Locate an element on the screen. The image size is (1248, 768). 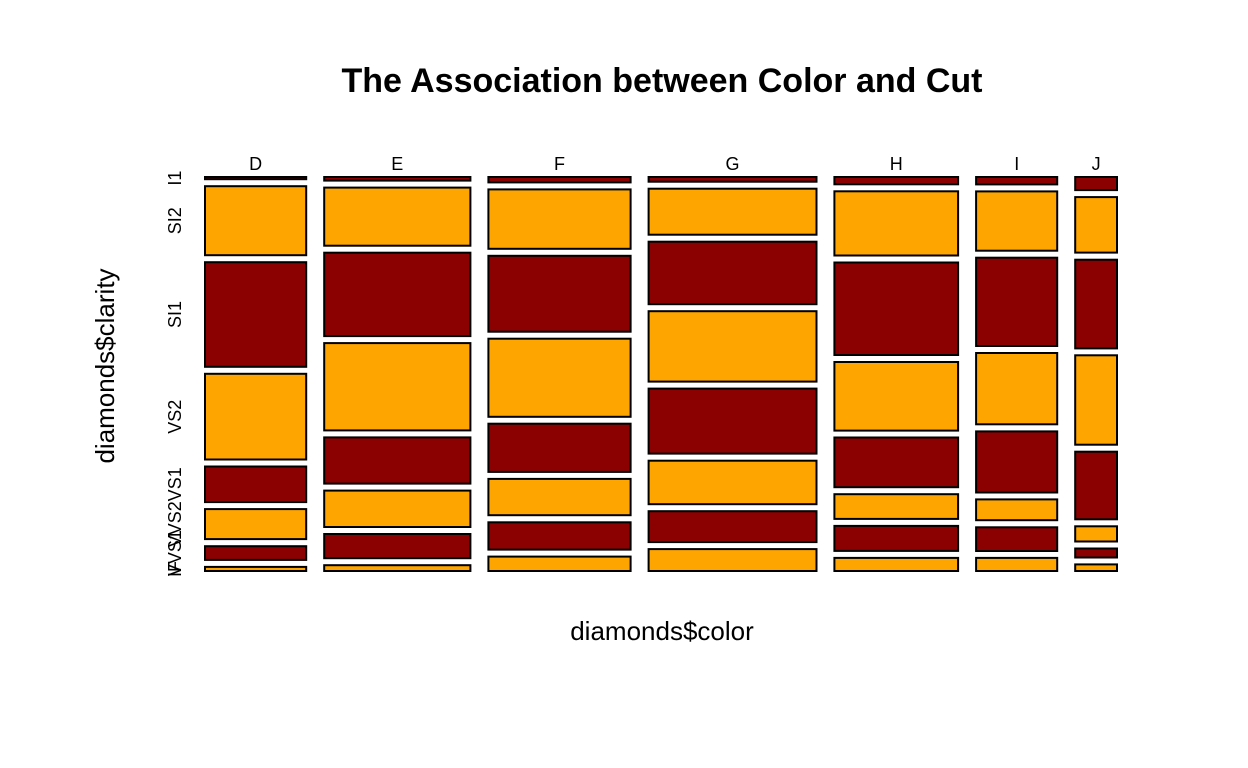
tile-e-vs2 is located at coordinates (397, 387).